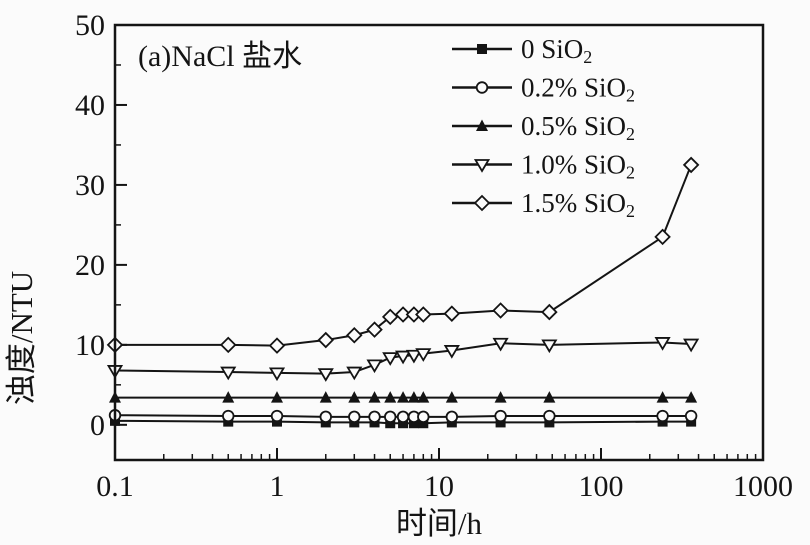 The image size is (810, 545). I want to click on x-tick-label: 0.1, so click(115, 486).